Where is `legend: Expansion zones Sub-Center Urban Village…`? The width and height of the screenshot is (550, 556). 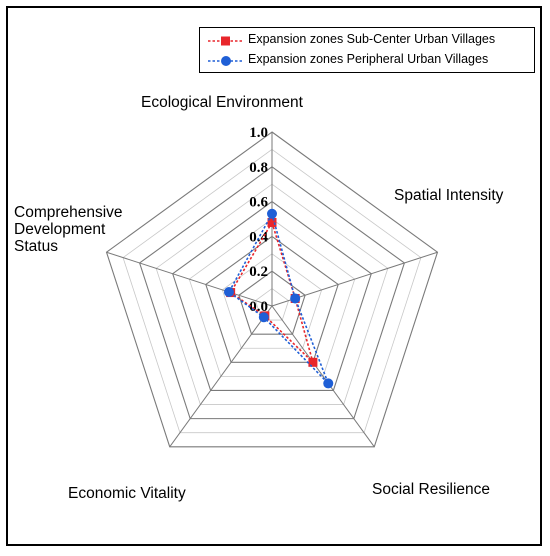 legend: Expansion zones Sub-Center Urban Village… is located at coordinates (367, 50).